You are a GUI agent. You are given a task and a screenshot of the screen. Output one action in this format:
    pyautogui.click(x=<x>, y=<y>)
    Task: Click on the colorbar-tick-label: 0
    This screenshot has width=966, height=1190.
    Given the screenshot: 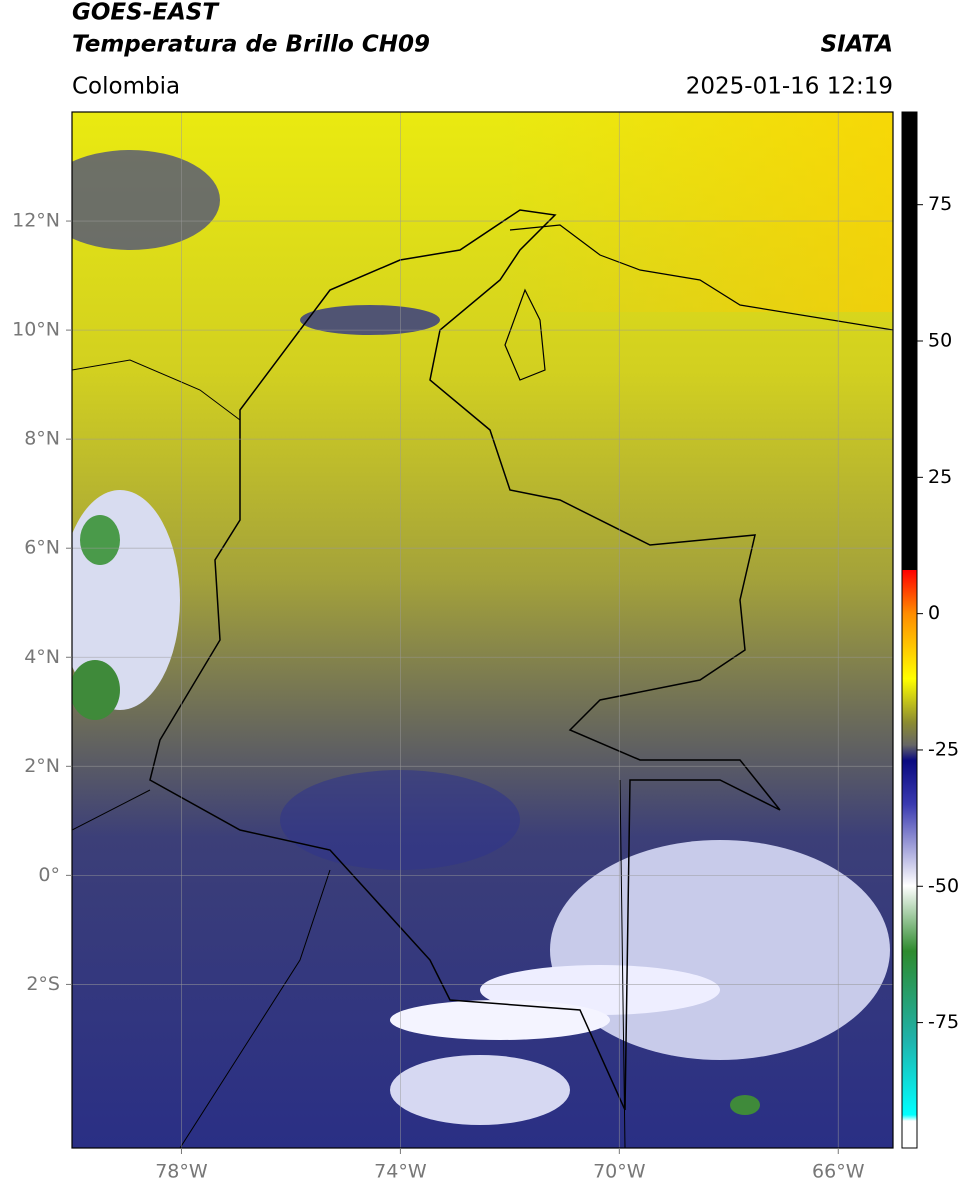 What is the action you would take?
    pyautogui.click(x=934, y=613)
    